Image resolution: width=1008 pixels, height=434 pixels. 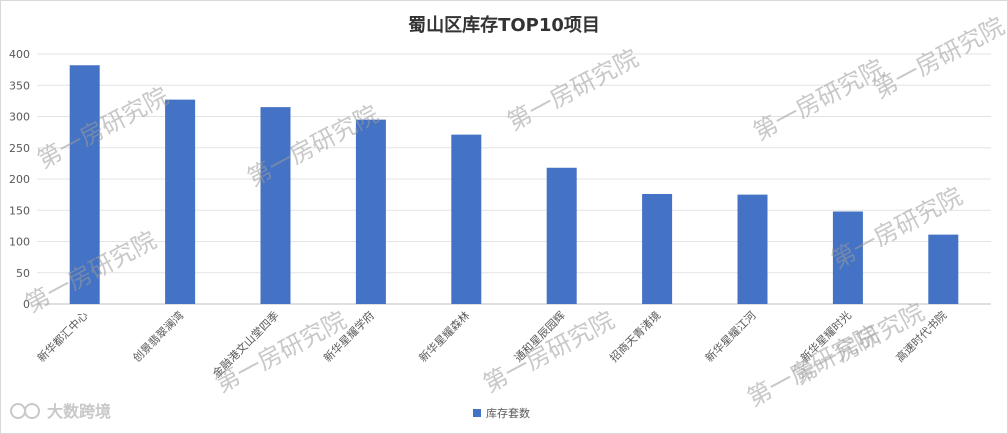 I want to click on y-tick-label: 350, so click(x=19, y=85).